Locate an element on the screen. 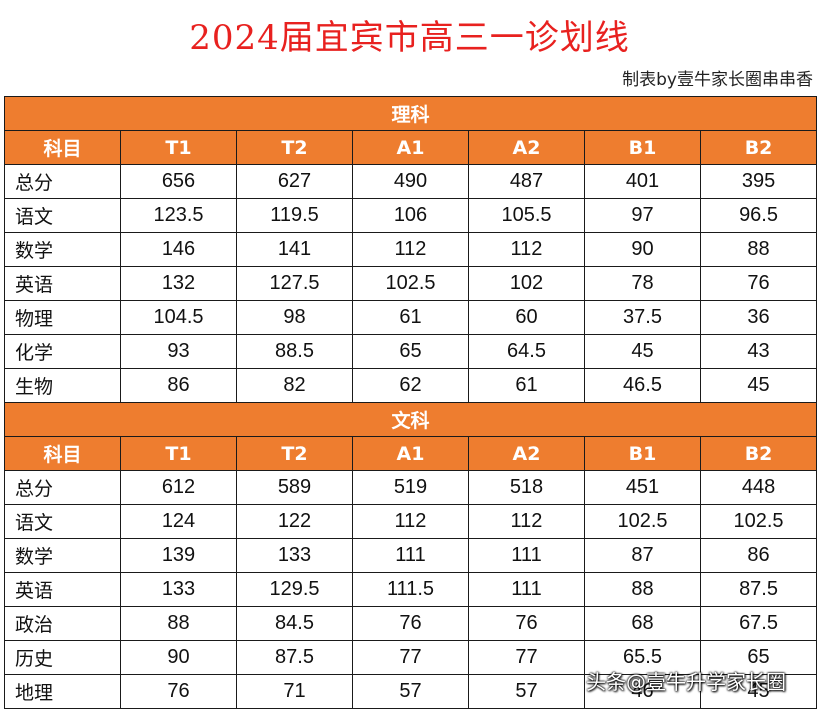 This screenshot has height=711, width=819. score-cell: 487 is located at coordinates (526, 181).